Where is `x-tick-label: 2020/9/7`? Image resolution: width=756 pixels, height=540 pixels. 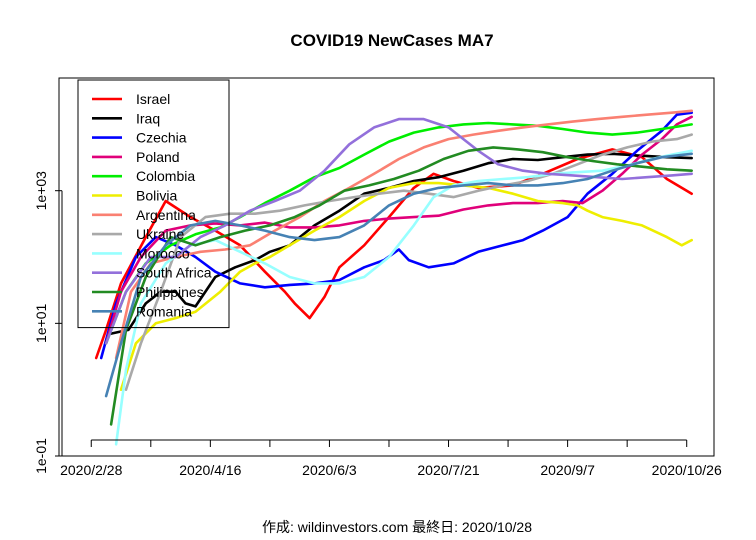 x-tick-label: 2020/9/7 is located at coordinates (567, 470).